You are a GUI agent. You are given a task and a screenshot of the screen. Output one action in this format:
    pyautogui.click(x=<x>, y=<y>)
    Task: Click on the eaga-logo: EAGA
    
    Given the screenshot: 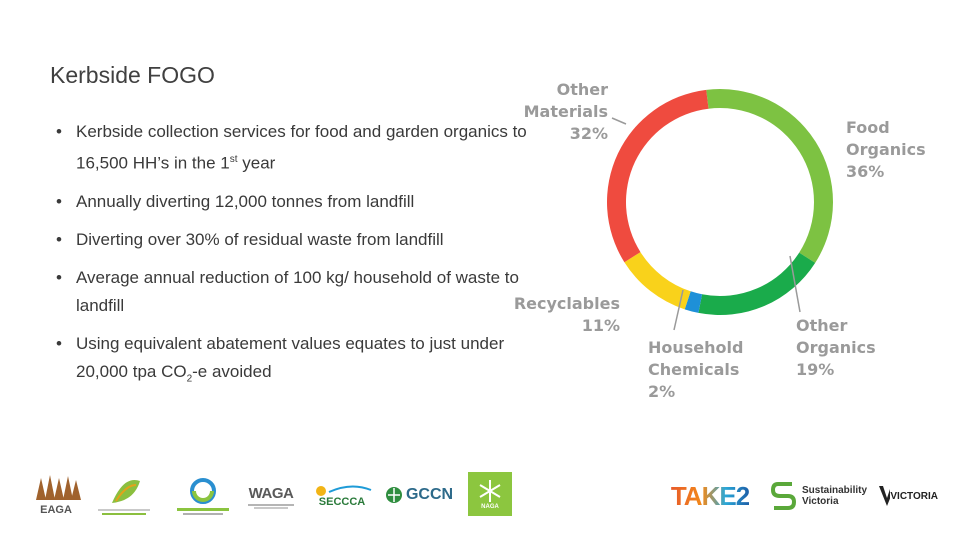 What is the action you would take?
    pyautogui.click(x=56, y=494)
    